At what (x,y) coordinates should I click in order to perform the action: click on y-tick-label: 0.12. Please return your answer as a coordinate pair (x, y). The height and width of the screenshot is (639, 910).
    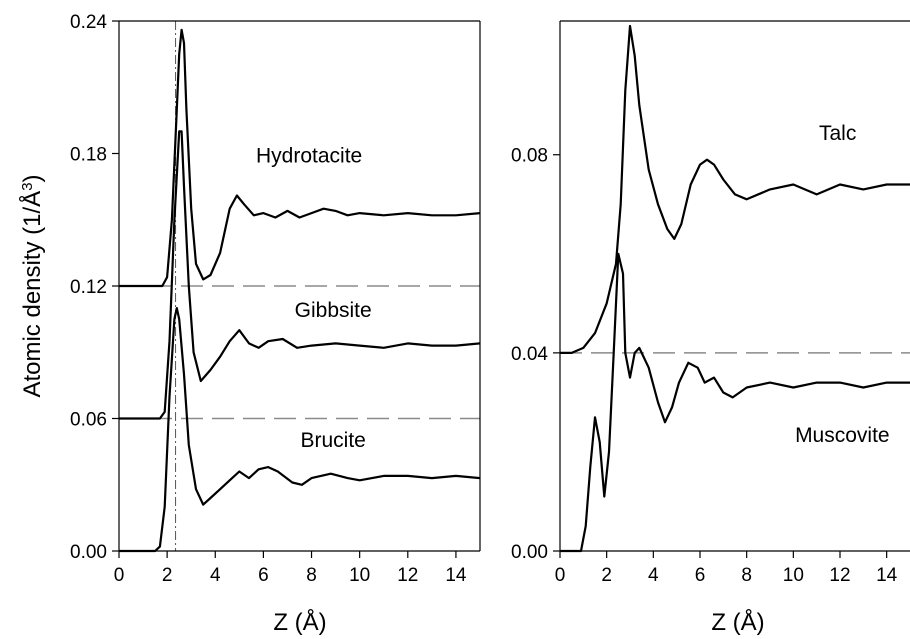
    Looking at the image, I should click on (88, 287).